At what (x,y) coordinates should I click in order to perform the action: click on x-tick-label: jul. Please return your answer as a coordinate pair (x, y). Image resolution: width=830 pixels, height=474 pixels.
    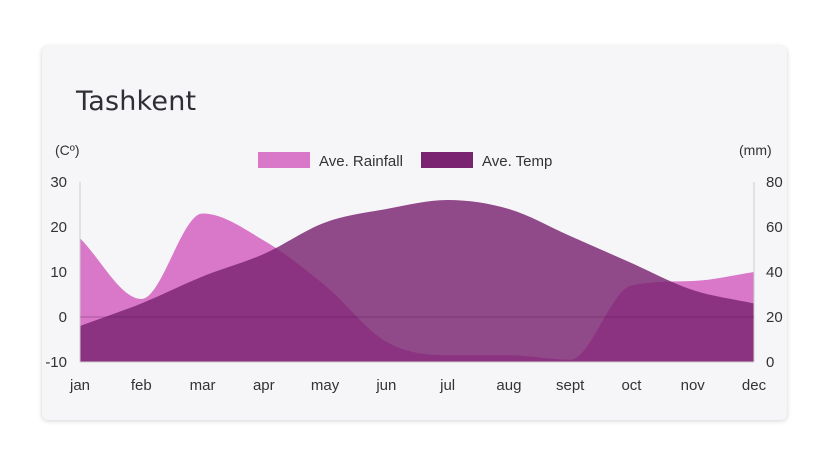
    Looking at the image, I should click on (447, 385).